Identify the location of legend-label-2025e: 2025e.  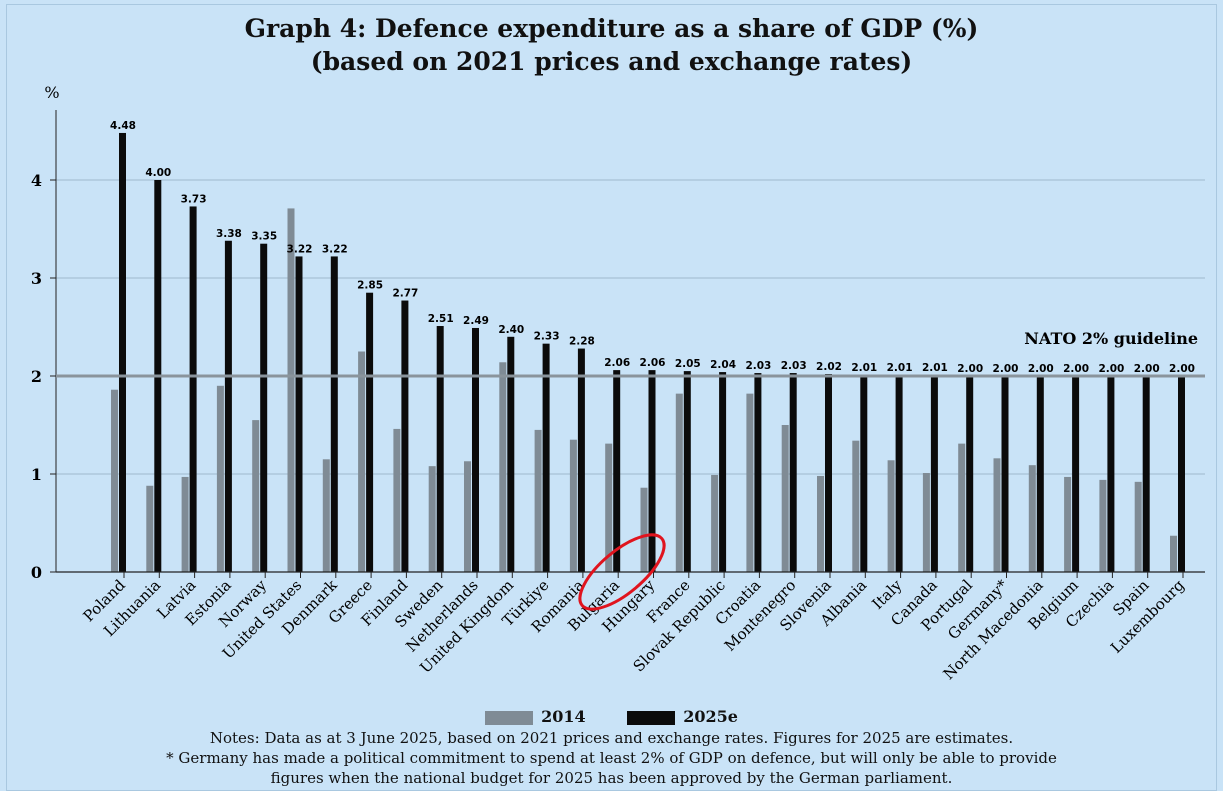
(710, 716).